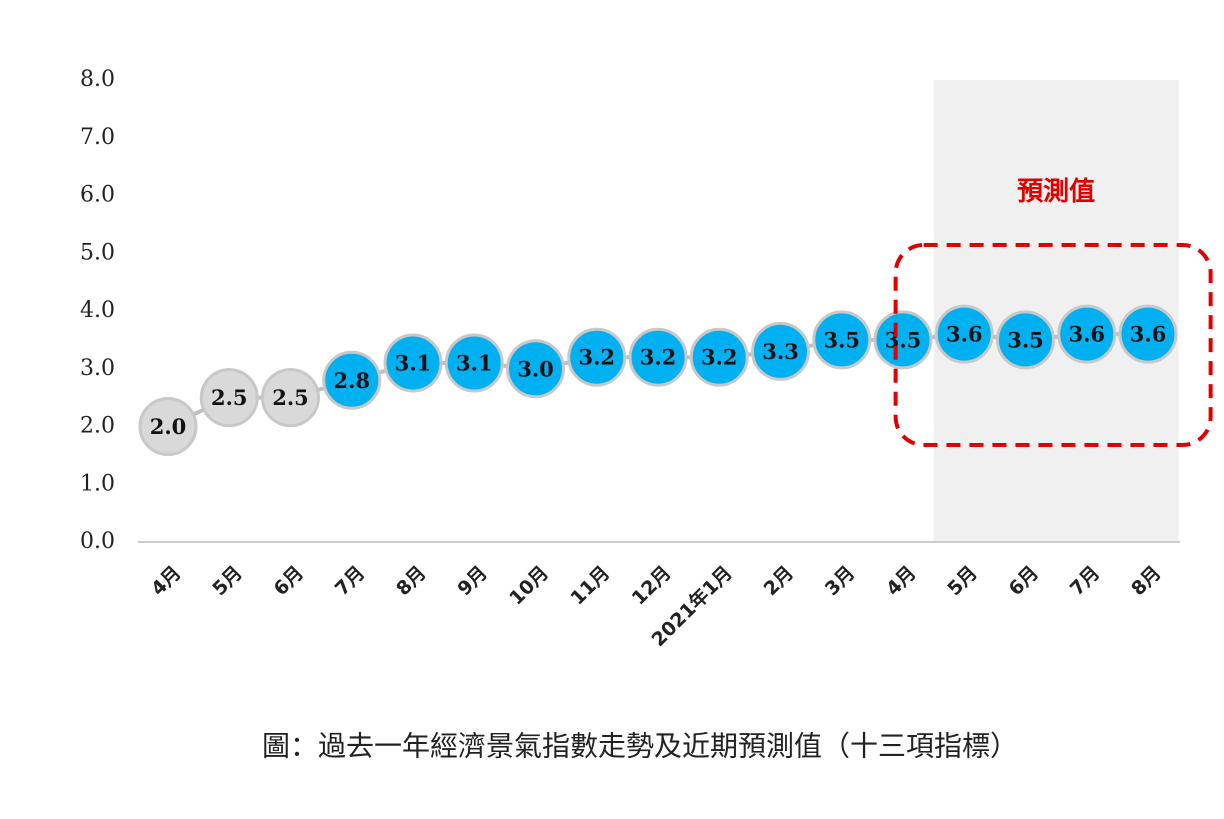 The image size is (1224, 819). What do you see at coordinates (97, 252) in the screenshot?
I see `y-tick-label: 5.0` at bounding box center [97, 252].